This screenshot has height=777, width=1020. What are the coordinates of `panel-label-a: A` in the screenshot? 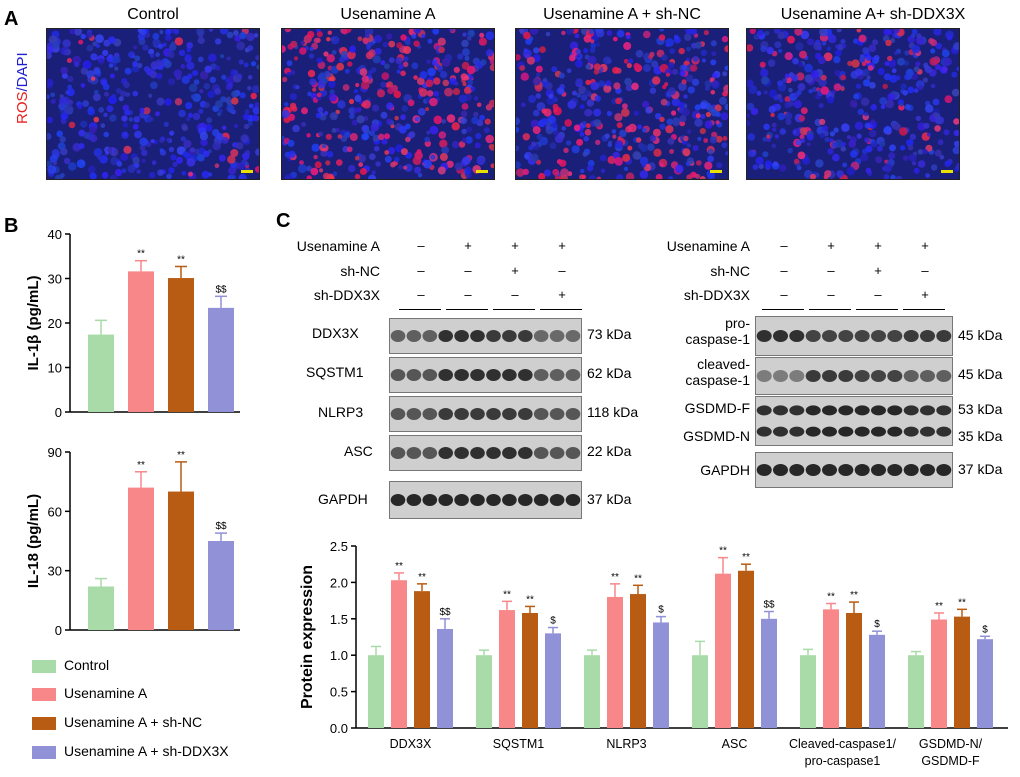 It's located at (11, 19).